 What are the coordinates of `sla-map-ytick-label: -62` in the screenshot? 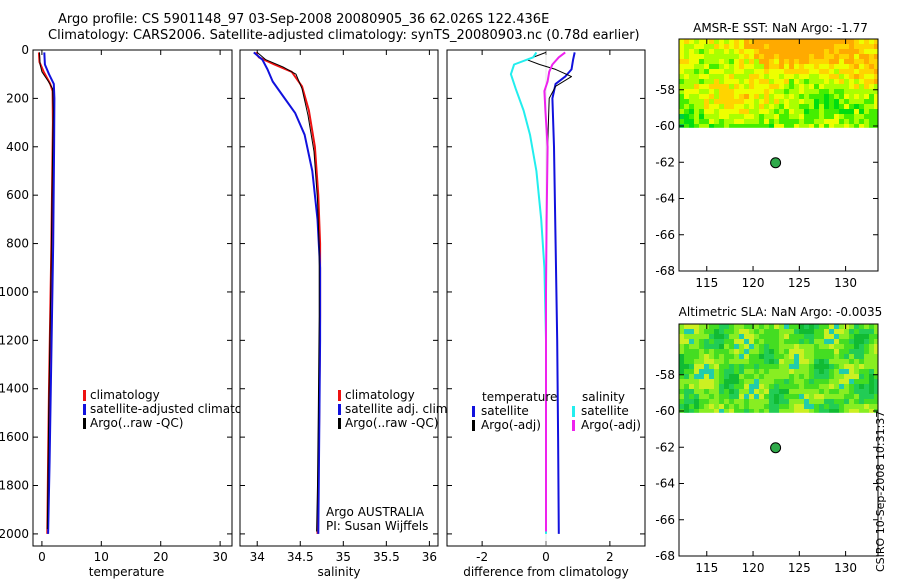 It's located at (665, 447).